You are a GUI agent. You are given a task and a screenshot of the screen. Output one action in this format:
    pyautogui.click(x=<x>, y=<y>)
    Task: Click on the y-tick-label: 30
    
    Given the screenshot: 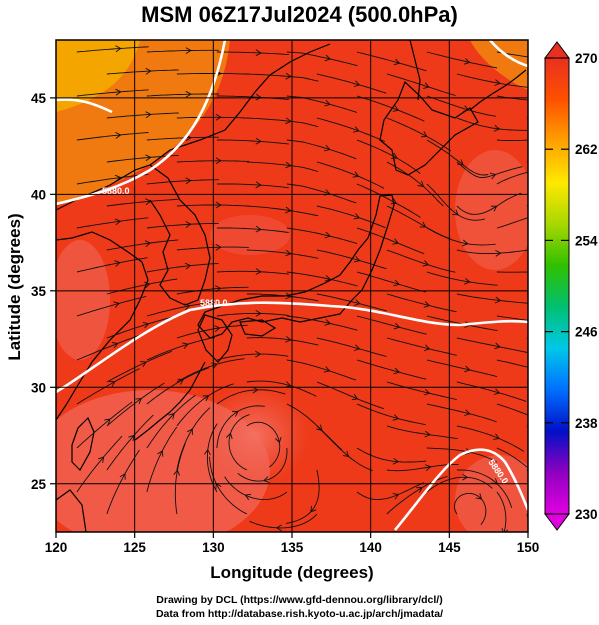 What is the action you would take?
    pyautogui.click(x=38, y=387)
    